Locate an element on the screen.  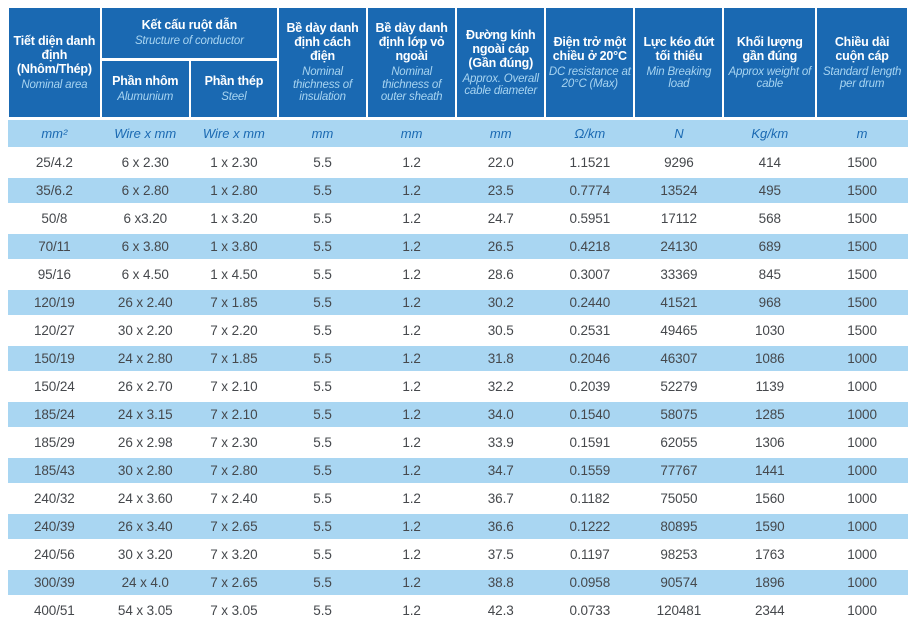
table-cell: 24.7 is located at coordinates (501, 218).